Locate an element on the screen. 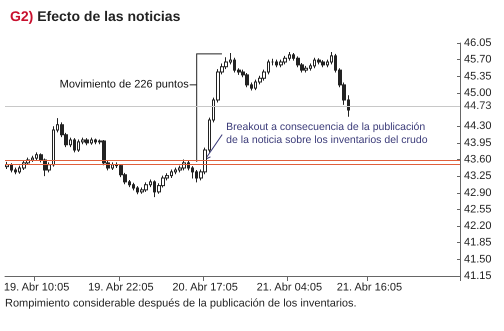  ref-line-label: 44.73 is located at coordinates (478, 106).